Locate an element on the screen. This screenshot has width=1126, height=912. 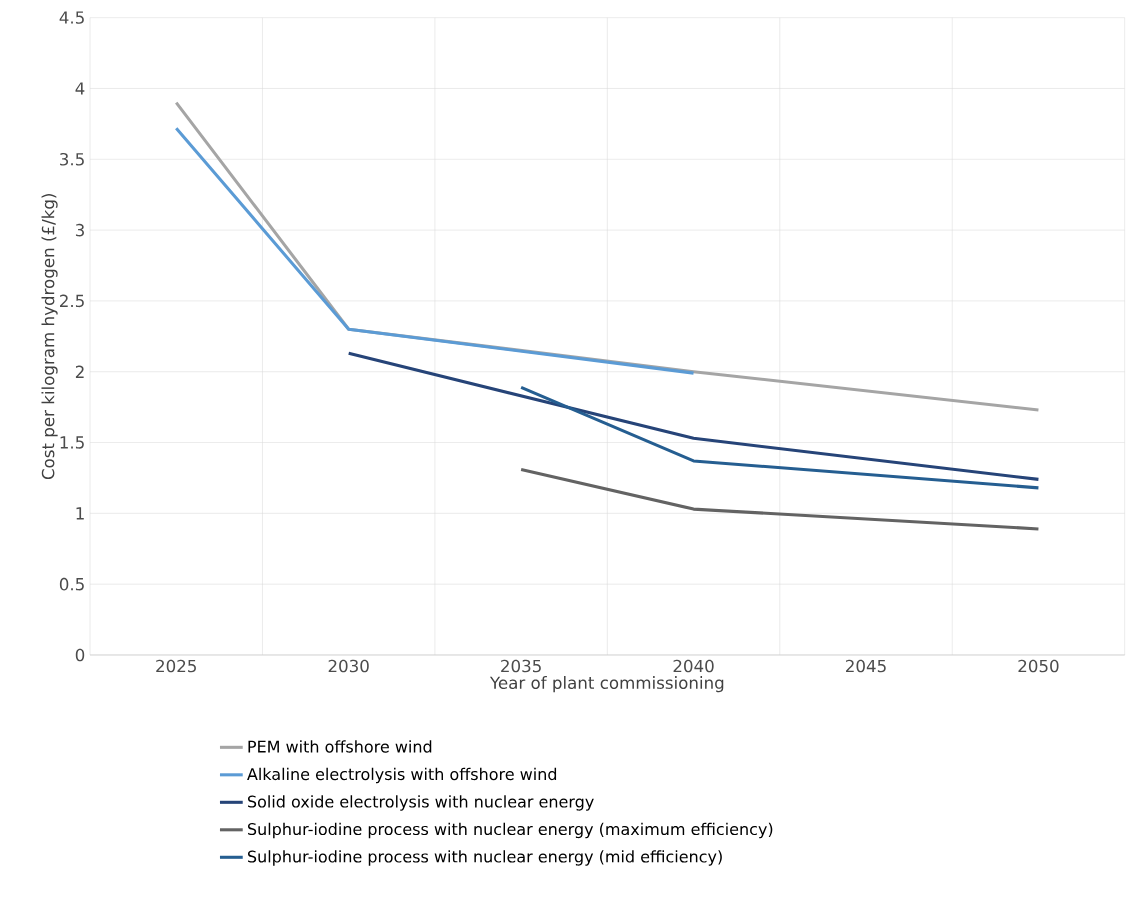
x-tick-label: 2040 is located at coordinates (693, 666).